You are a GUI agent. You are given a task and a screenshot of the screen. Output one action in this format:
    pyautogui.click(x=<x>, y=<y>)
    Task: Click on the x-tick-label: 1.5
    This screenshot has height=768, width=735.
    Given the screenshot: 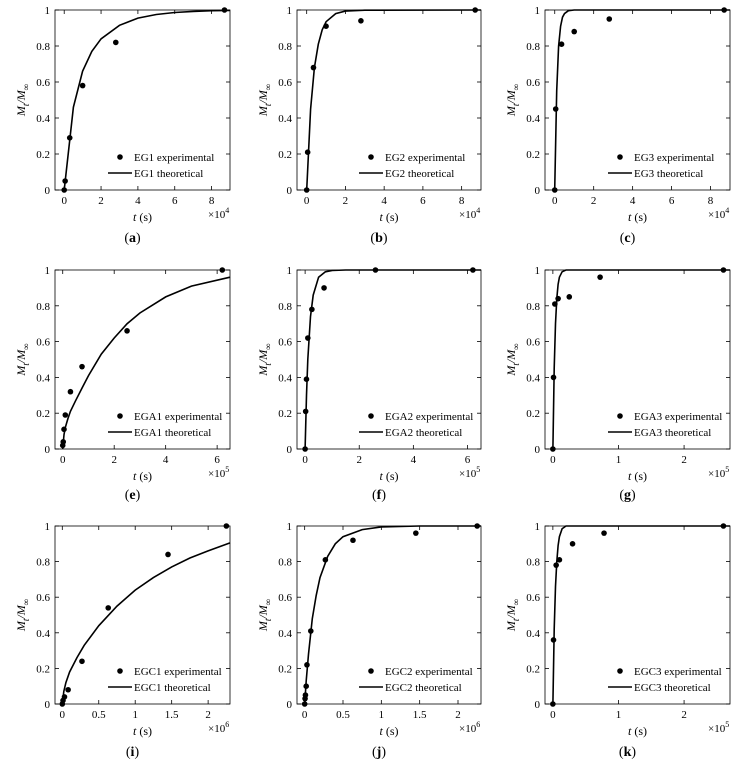 What is the action you would take?
    pyautogui.click(x=172, y=715)
    